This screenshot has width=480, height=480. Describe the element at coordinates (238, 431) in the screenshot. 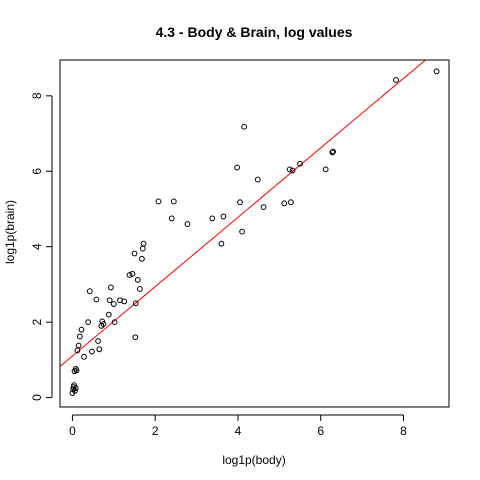

I see `x-tick-label: 4` at that location.